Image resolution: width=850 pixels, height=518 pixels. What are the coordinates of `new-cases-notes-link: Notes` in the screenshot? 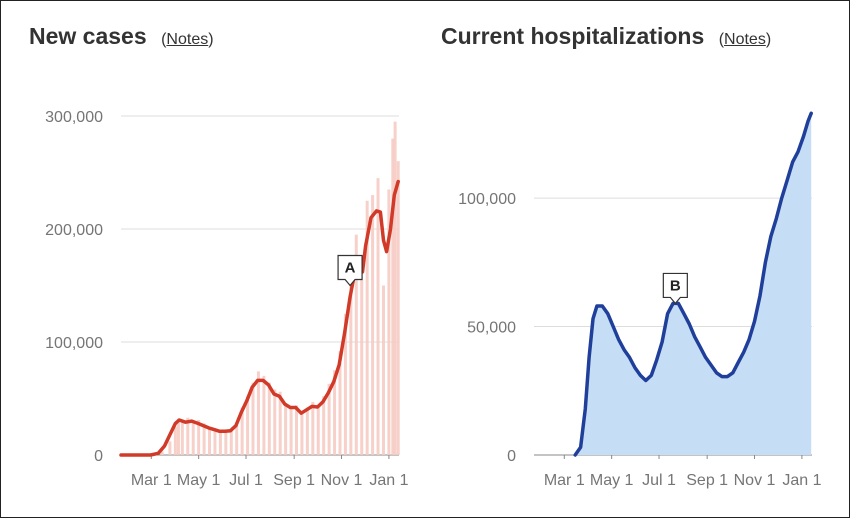 It's located at (187, 39).